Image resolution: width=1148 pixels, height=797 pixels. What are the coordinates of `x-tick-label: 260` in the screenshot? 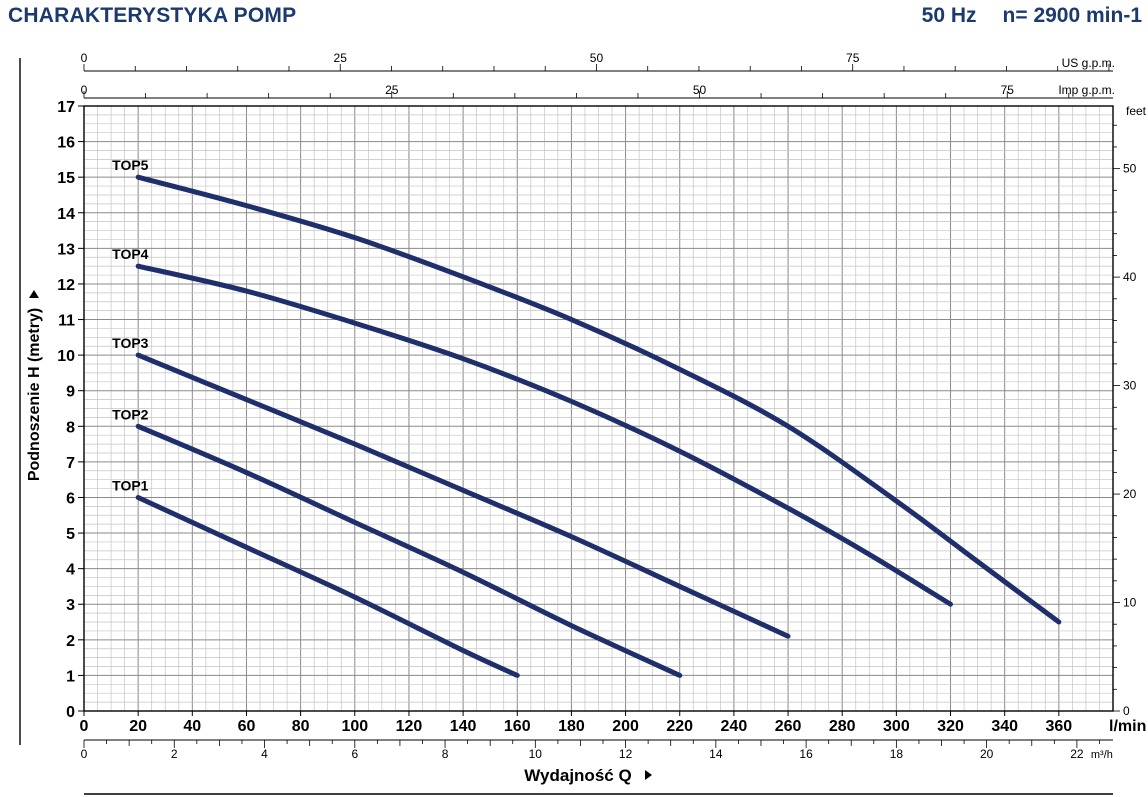 It's located at (788, 726).